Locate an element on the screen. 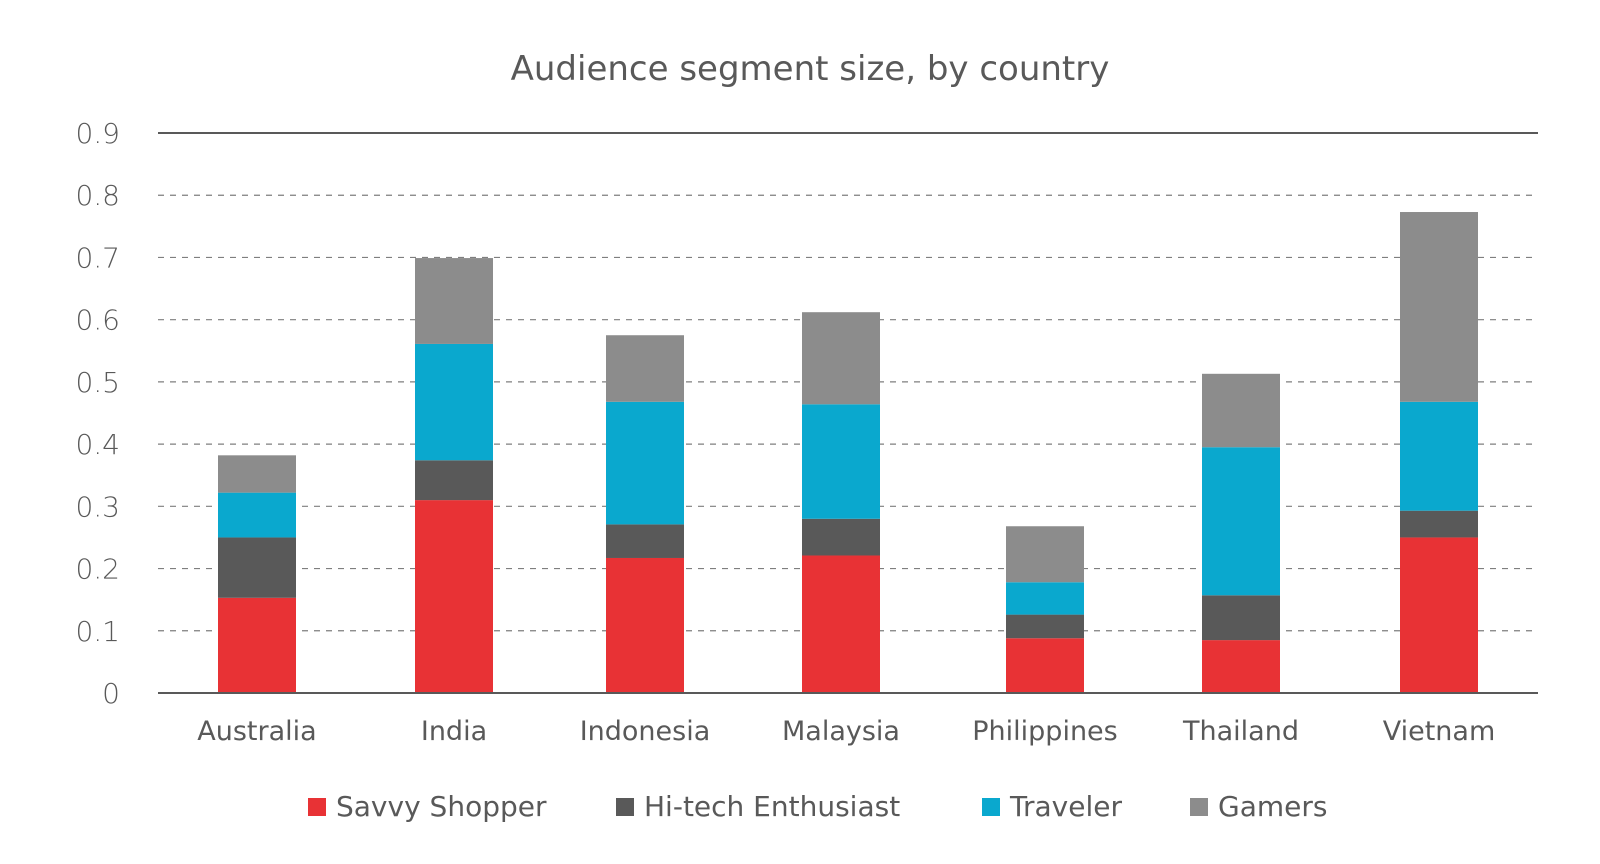 This screenshot has height=864, width=1600. y-tick-label: 0.9 is located at coordinates (97, 133).